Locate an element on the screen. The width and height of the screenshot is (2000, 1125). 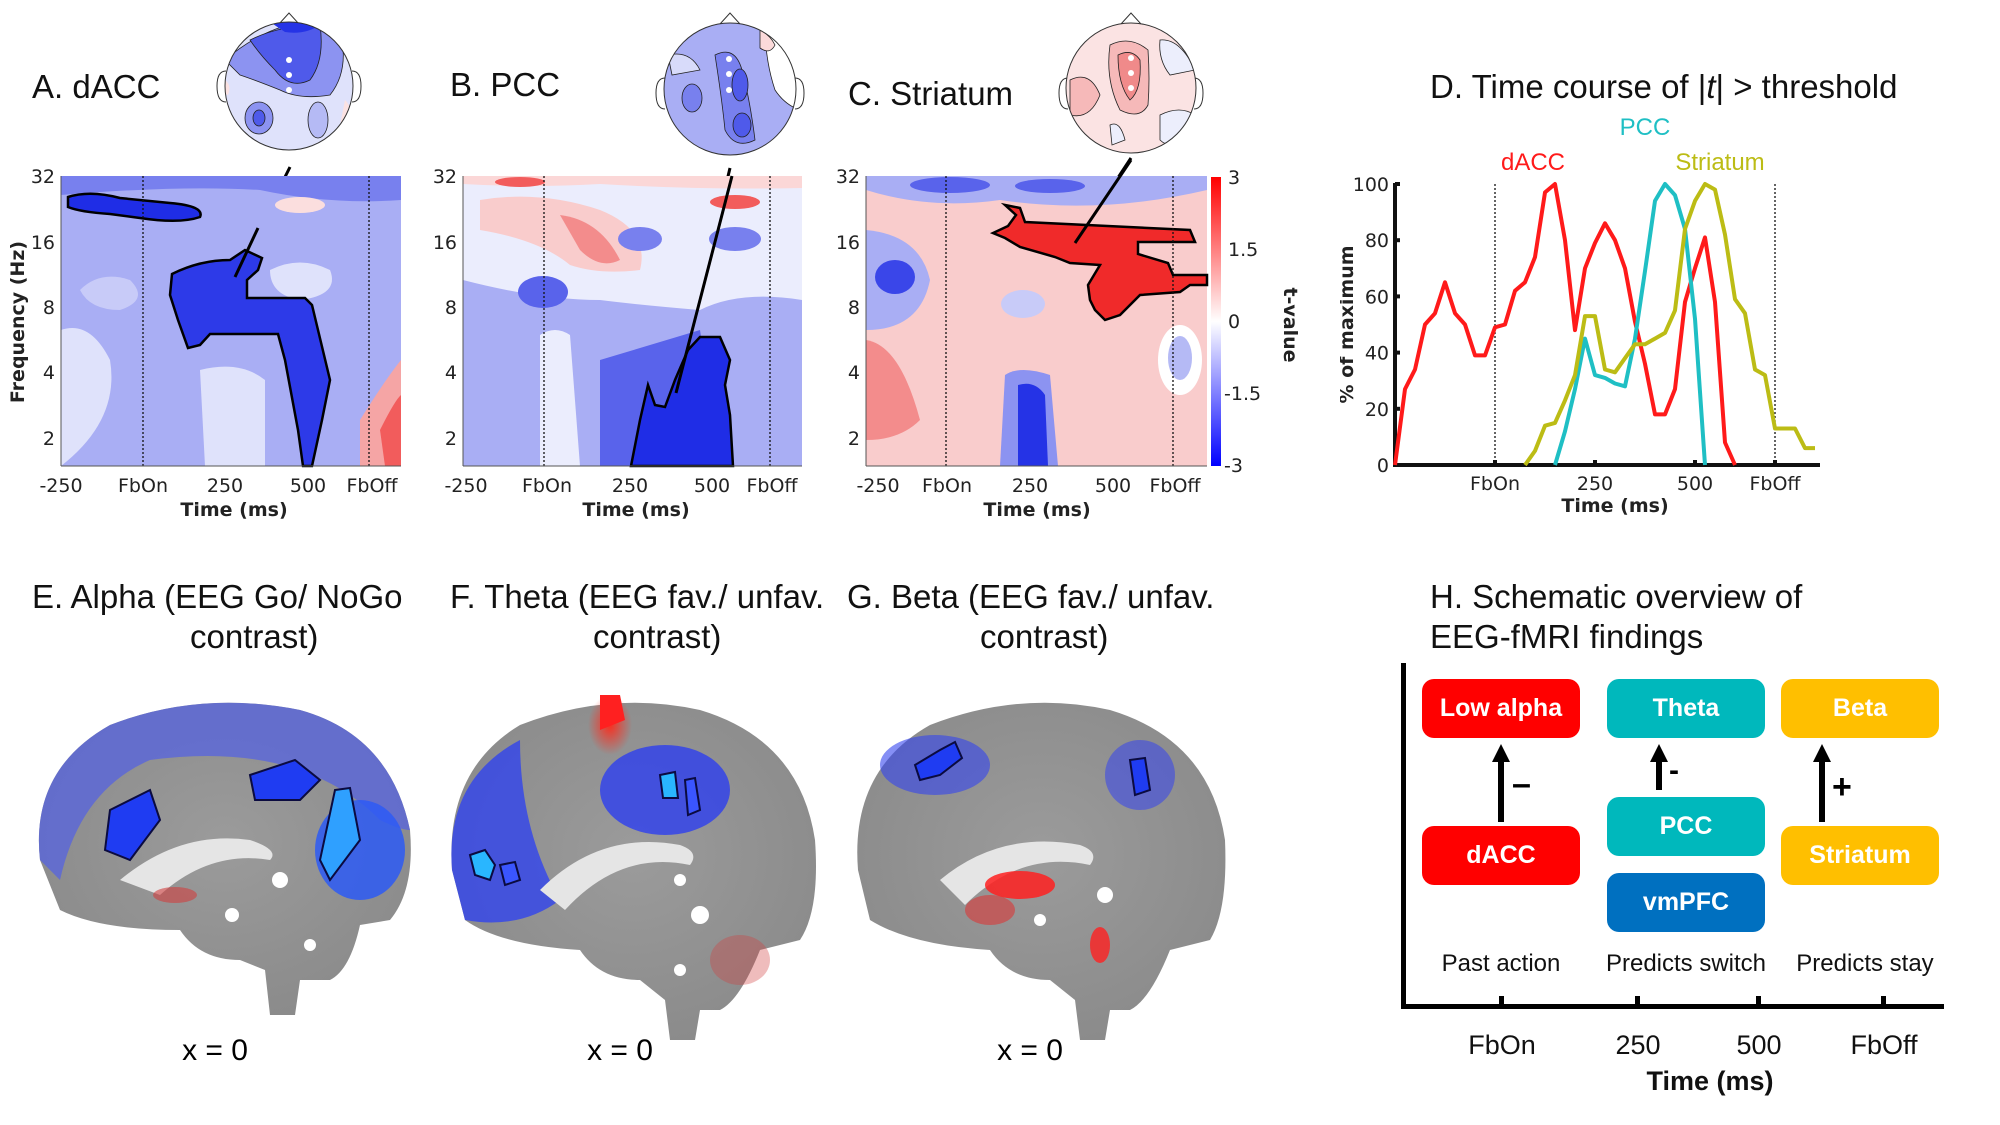
ear-right-icon is located at coordinates (799, 93).